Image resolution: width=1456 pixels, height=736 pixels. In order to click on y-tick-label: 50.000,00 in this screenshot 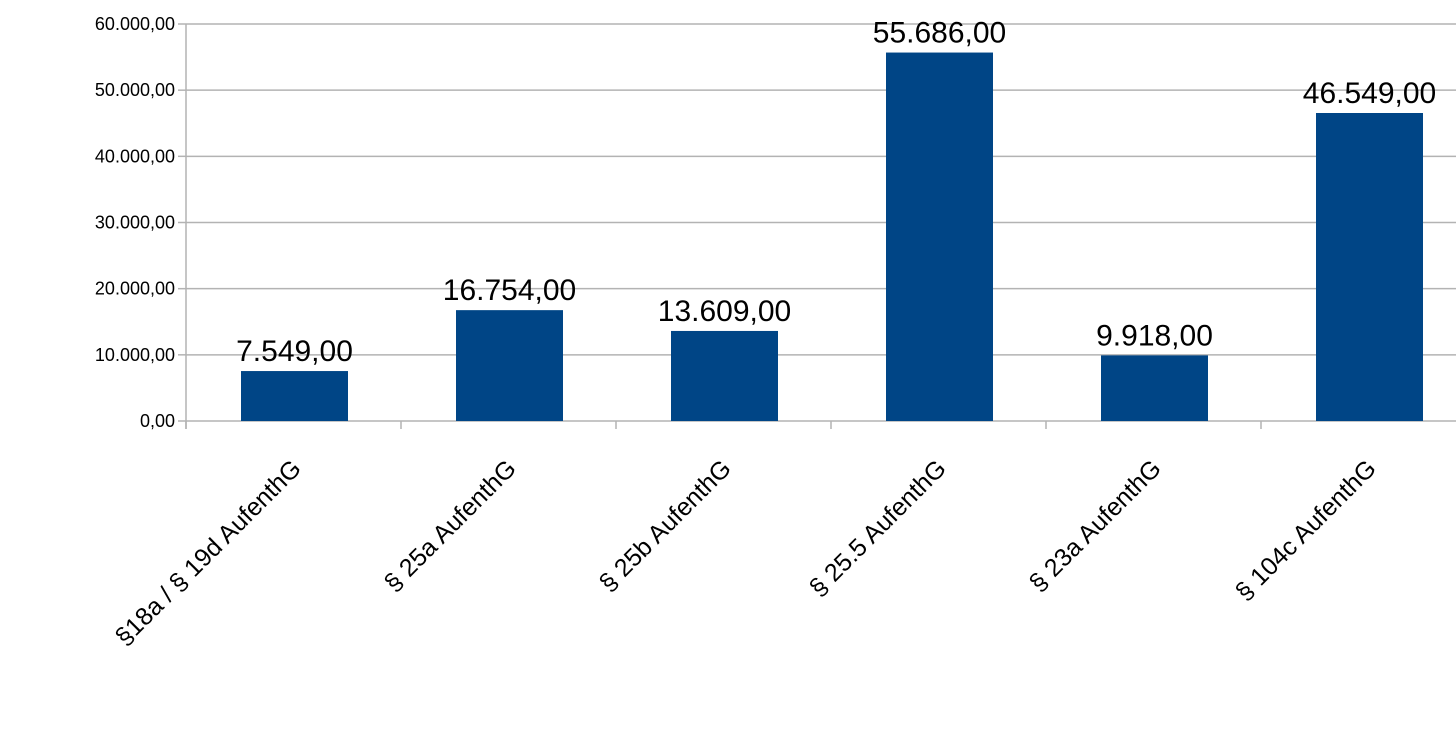, I will do `click(135, 90)`.